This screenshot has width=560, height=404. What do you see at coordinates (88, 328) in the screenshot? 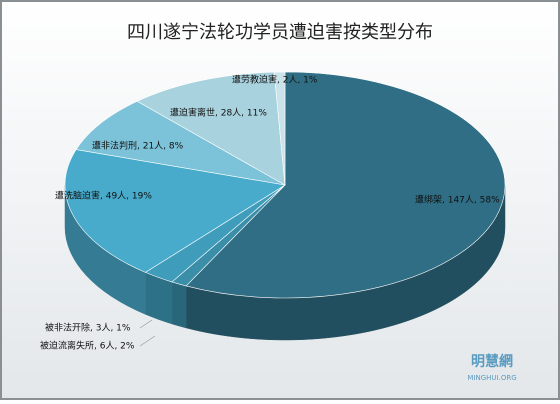
I see `data-label: 被非法开除, 3人, 1%` at bounding box center [88, 328].